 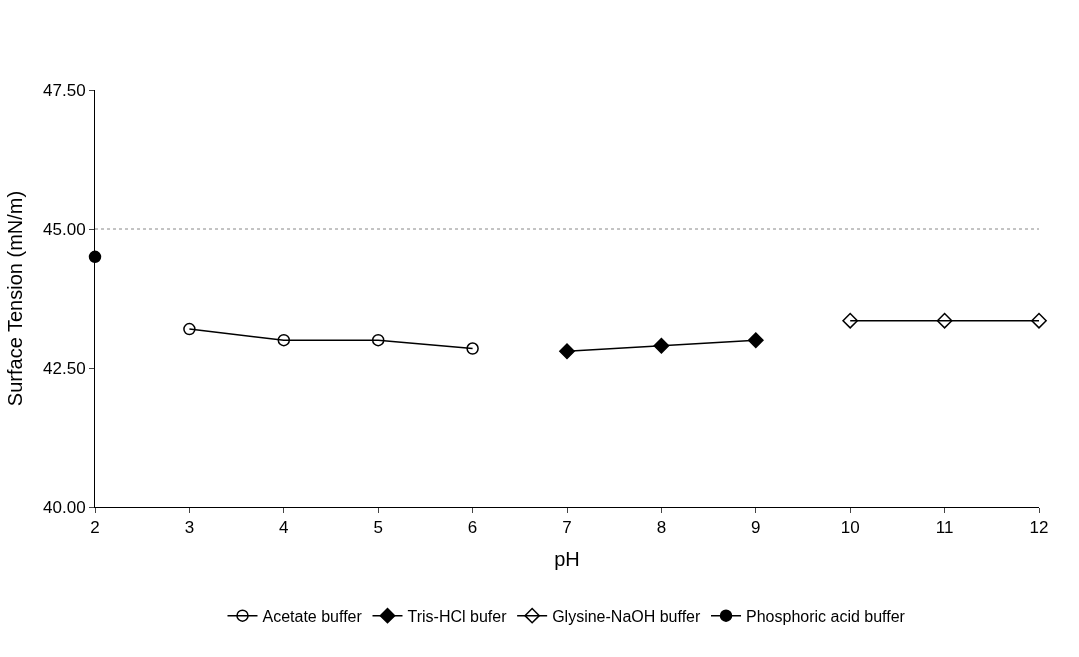 I want to click on x-tick-label: 12, so click(x=1039, y=528).